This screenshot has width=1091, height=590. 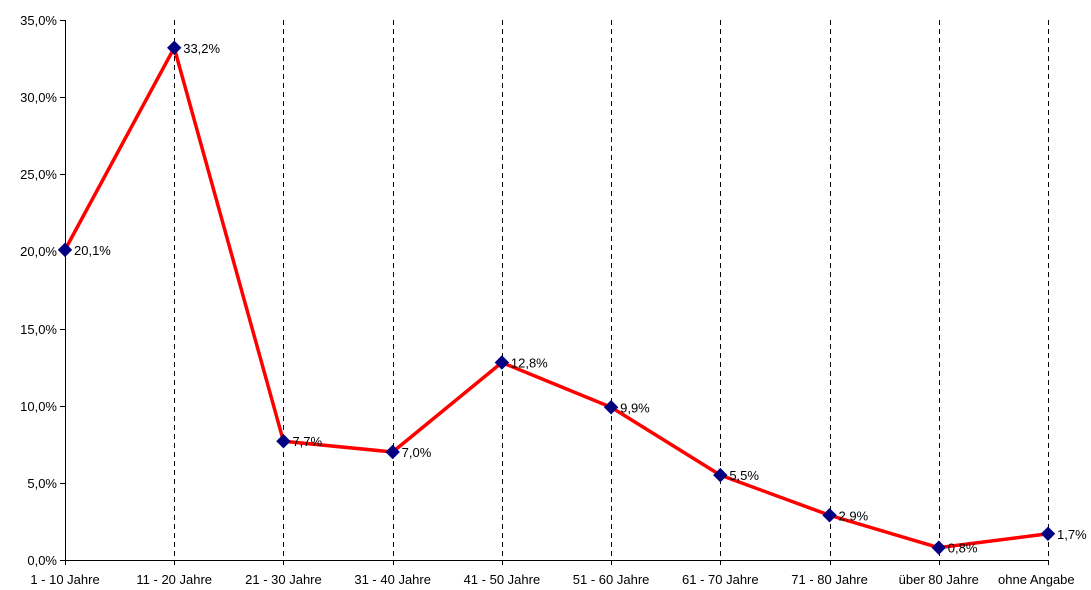 What do you see at coordinates (42, 483) in the screenshot?
I see `y-tick-label: 5,0%` at bounding box center [42, 483].